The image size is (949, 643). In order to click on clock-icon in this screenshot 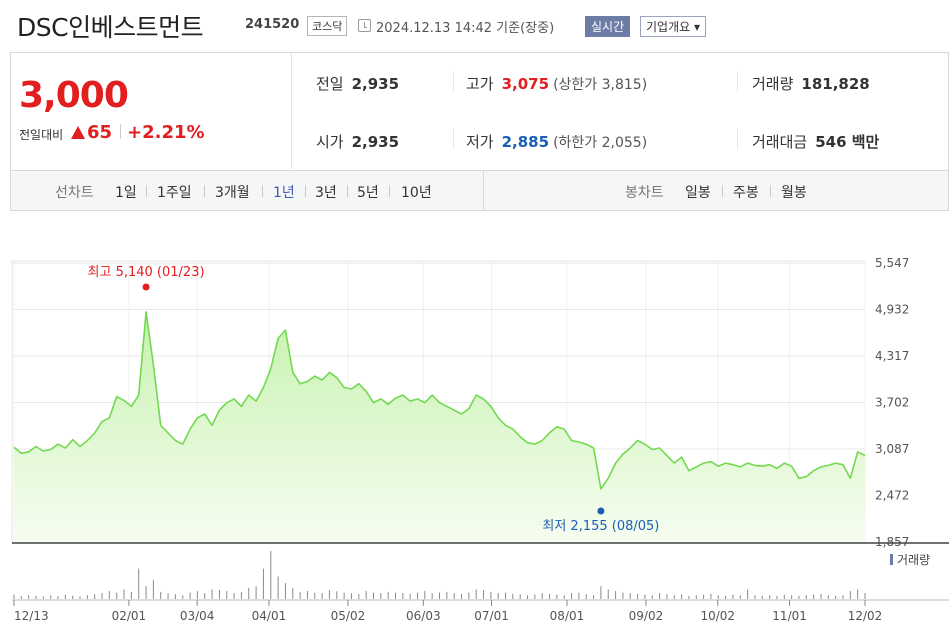, I will do `click(364, 25)`.